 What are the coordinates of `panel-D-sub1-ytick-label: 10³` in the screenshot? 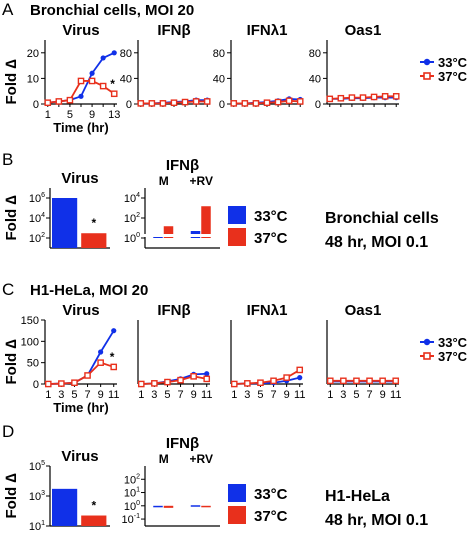 It's located at (37, 496).